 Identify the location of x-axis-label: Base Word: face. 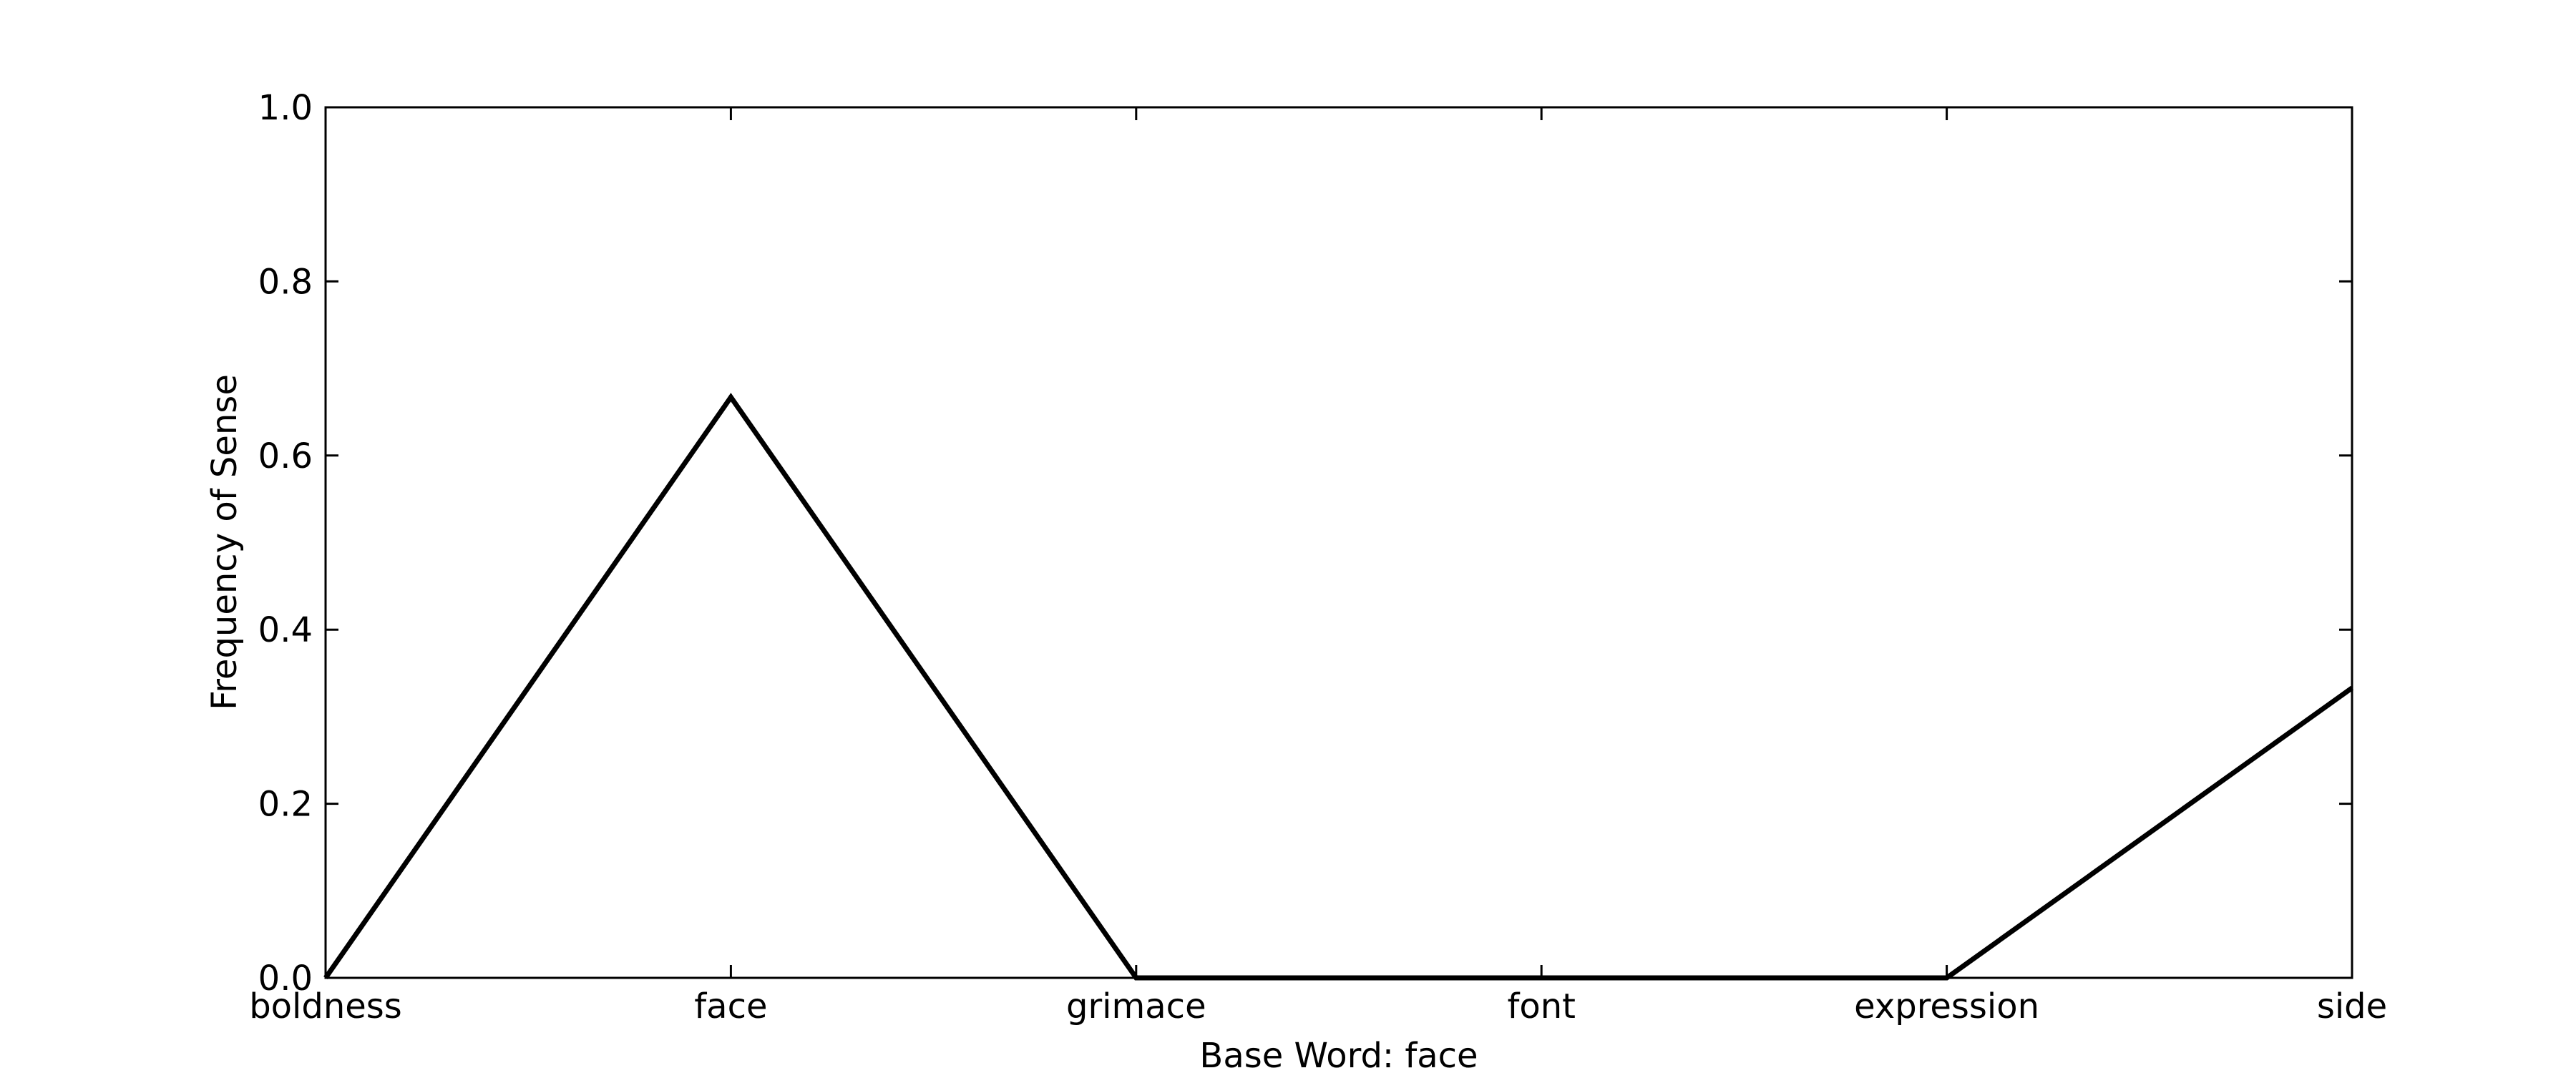
(1338, 1054).